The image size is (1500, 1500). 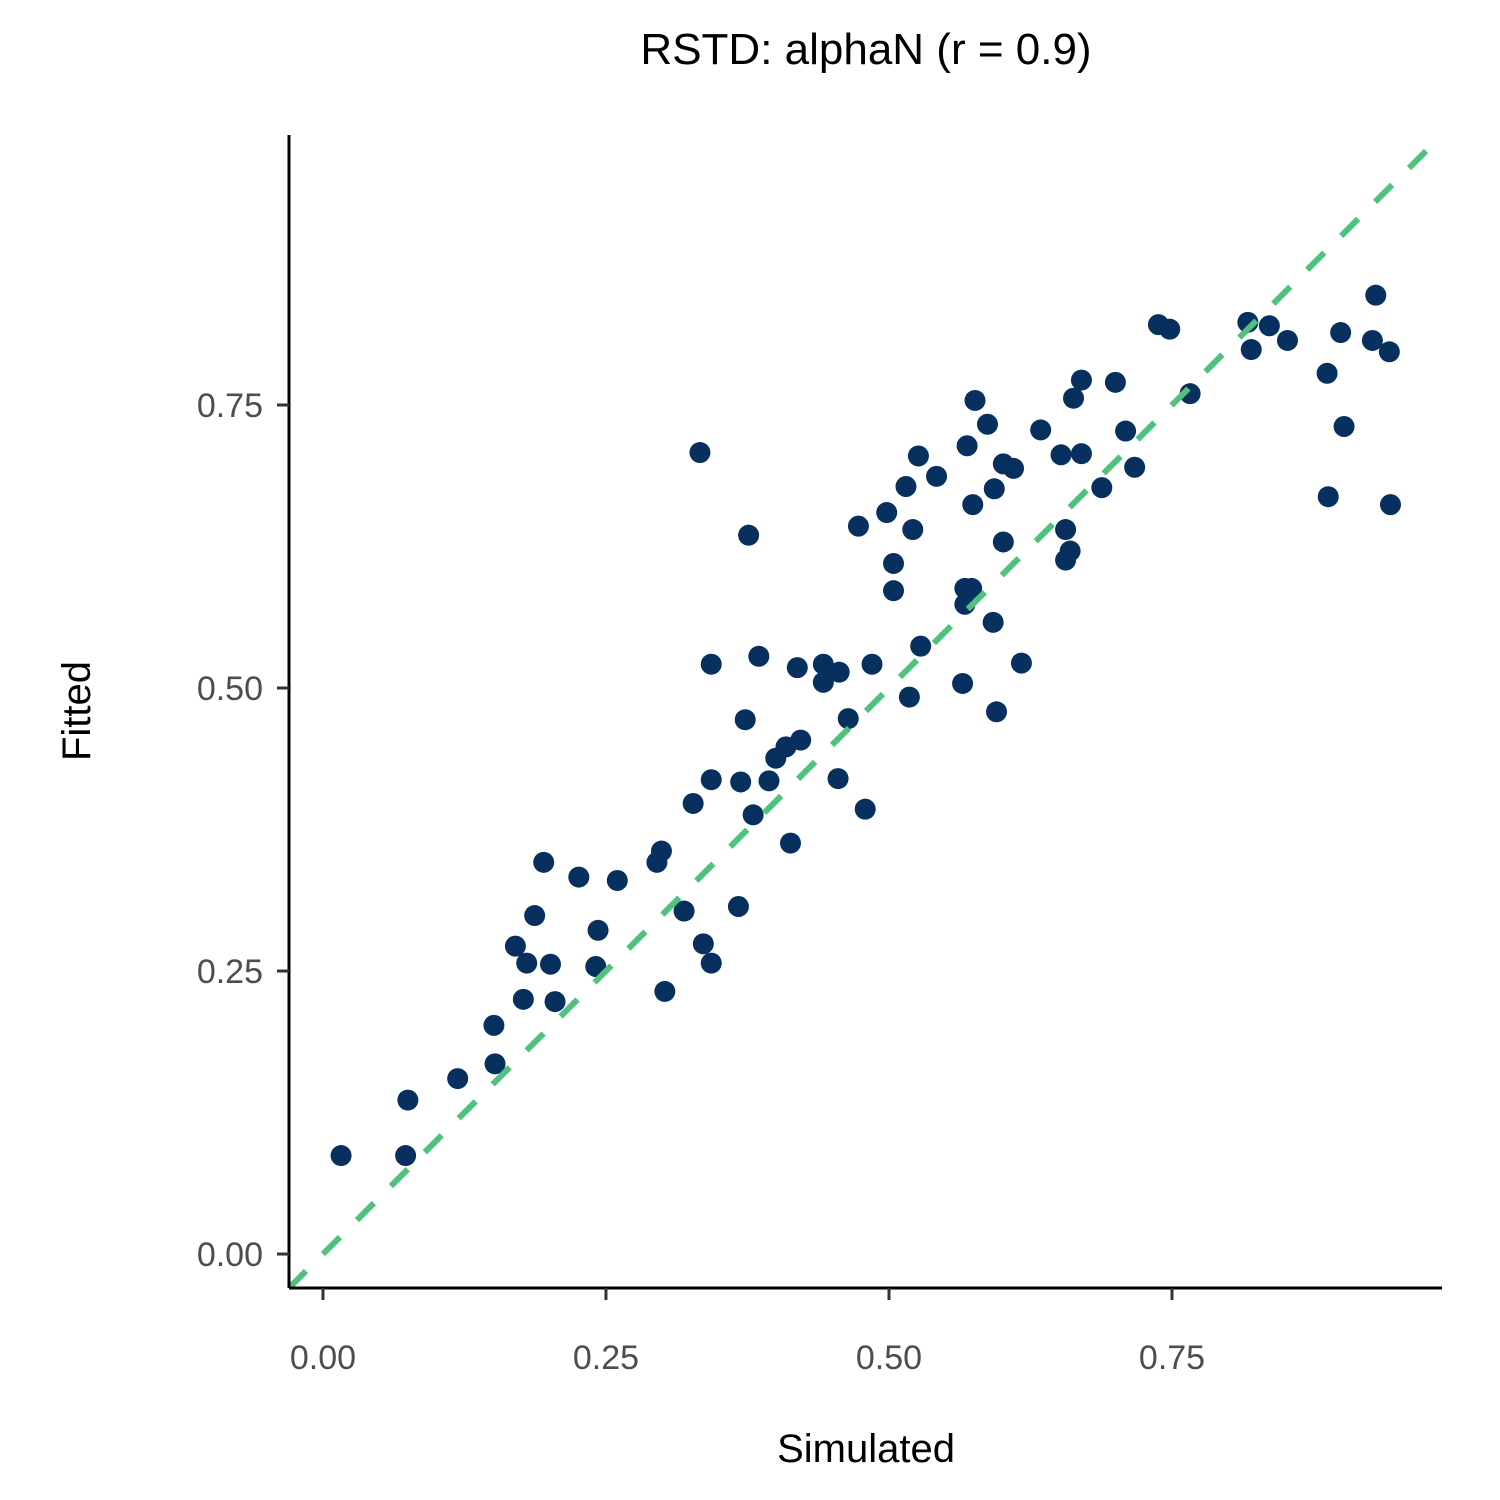 What do you see at coordinates (230, 1255) in the screenshot?
I see `y-tick-label: 0.00` at bounding box center [230, 1255].